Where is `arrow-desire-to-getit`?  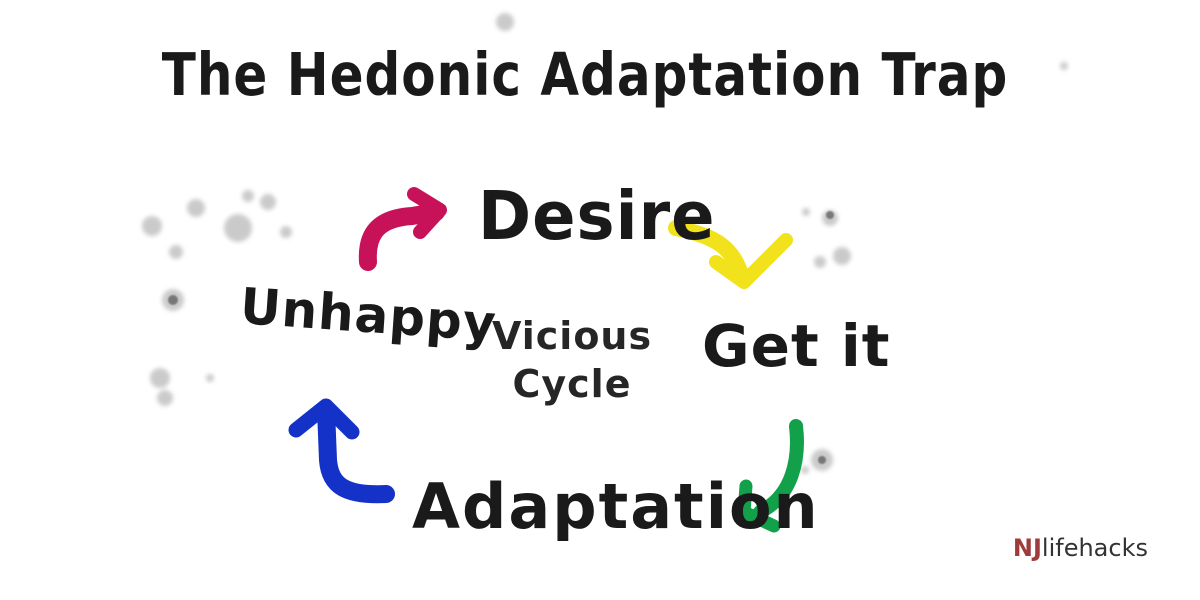
arrow-desire-to-getit is located at coordinates (730, 254).